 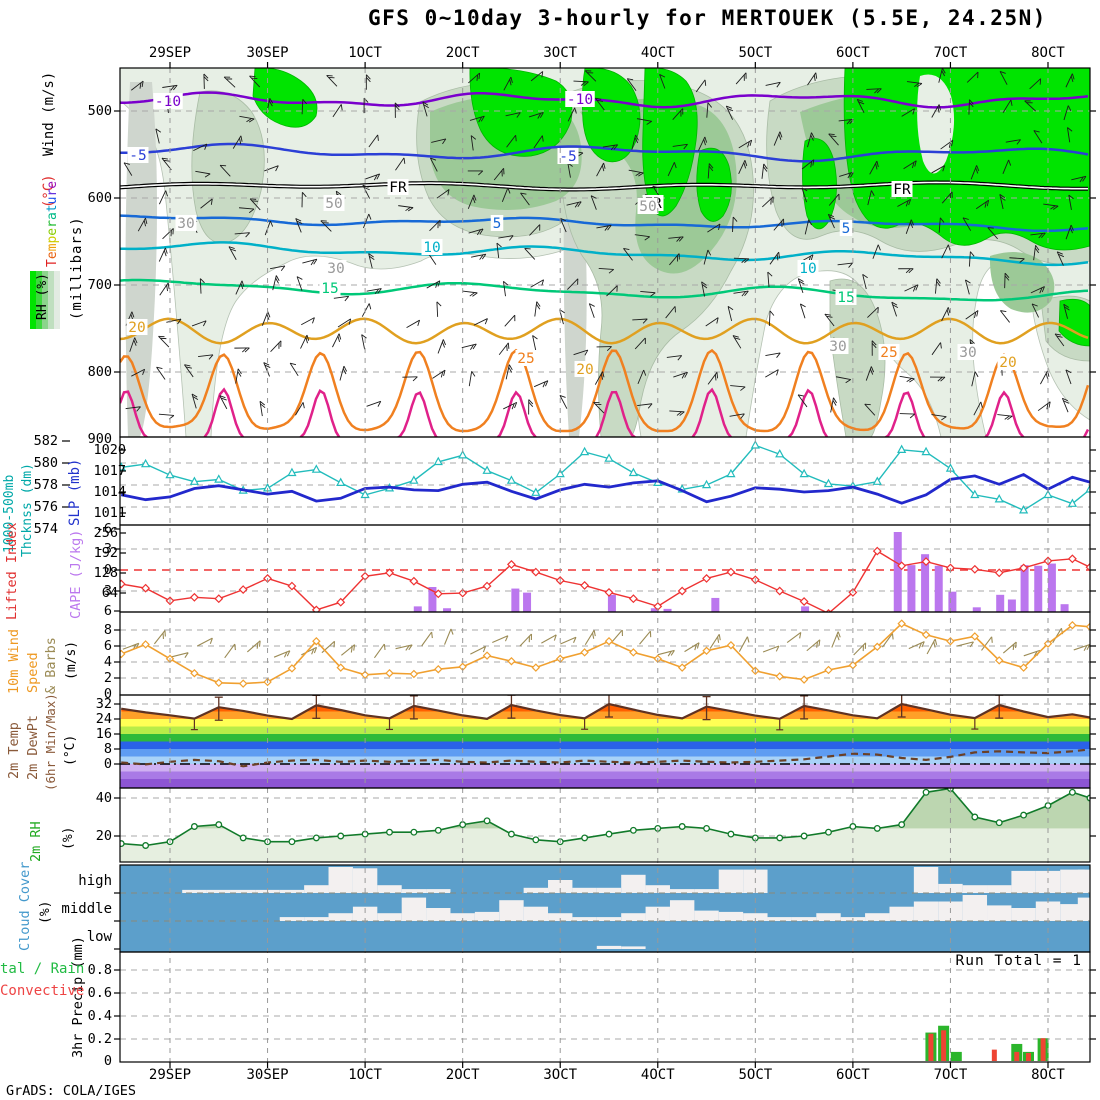 What do you see at coordinates (605, 572) in the screenshot?
I see `li-cape-panel` at bounding box center [605, 572].